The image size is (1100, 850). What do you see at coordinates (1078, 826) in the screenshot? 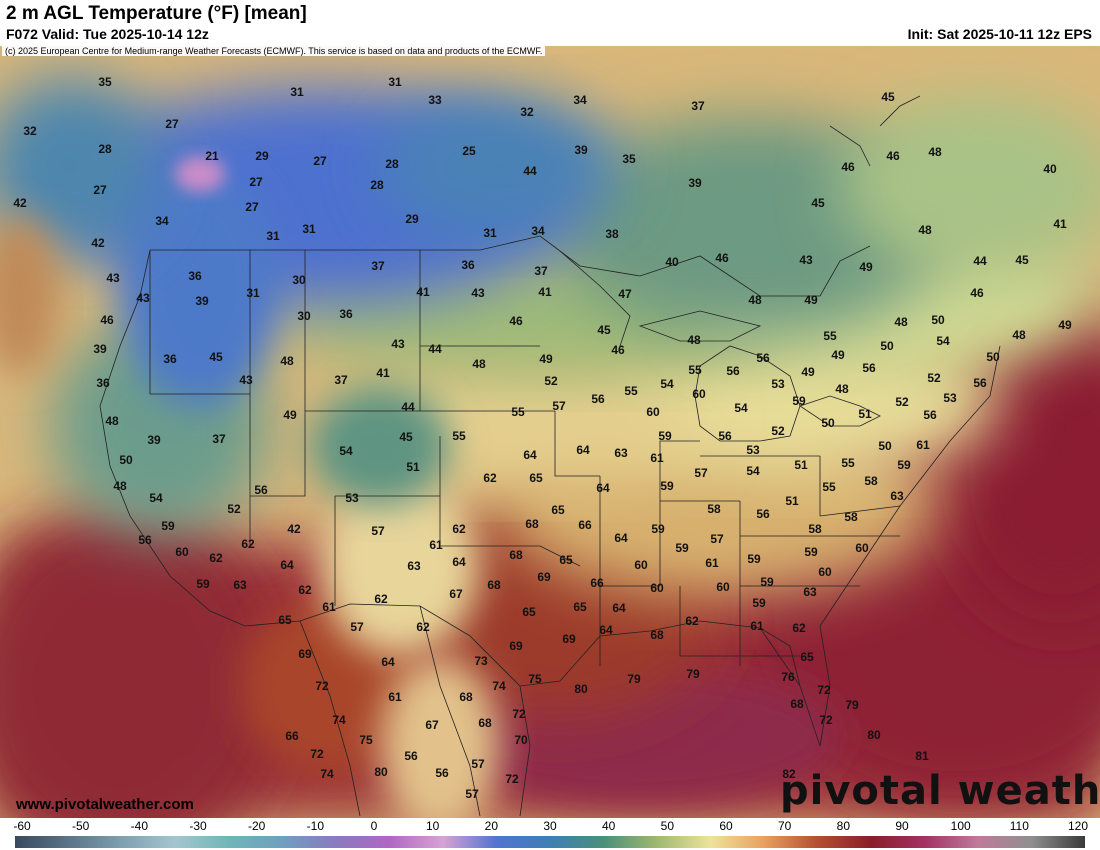
I see `colorbar-tick: 120` at bounding box center [1078, 826].